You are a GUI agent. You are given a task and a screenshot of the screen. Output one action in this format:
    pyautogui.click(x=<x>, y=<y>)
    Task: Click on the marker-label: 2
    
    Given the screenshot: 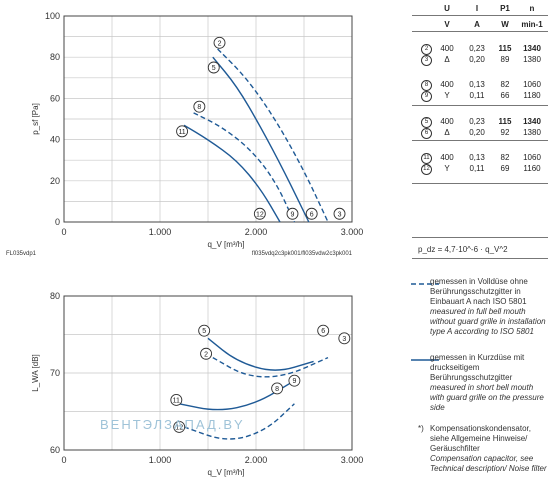 What is the action you would take?
    pyautogui.click(x=206, y=354)
    